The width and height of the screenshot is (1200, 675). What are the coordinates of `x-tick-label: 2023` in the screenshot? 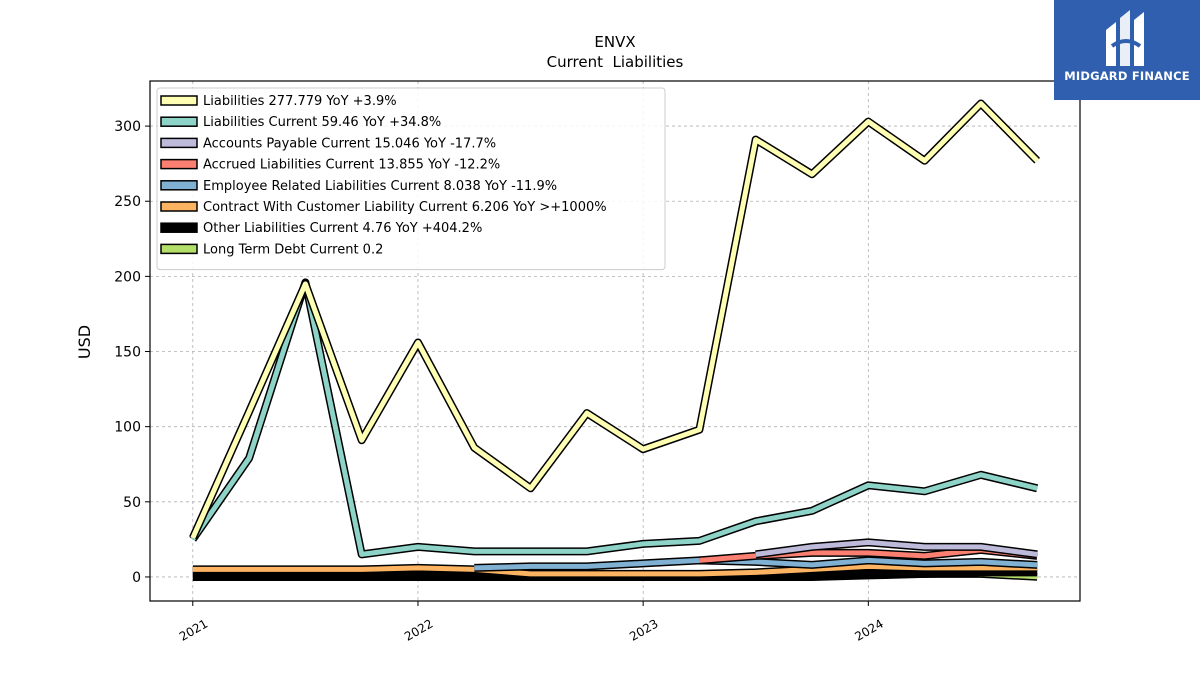 It's located at (643, 629).